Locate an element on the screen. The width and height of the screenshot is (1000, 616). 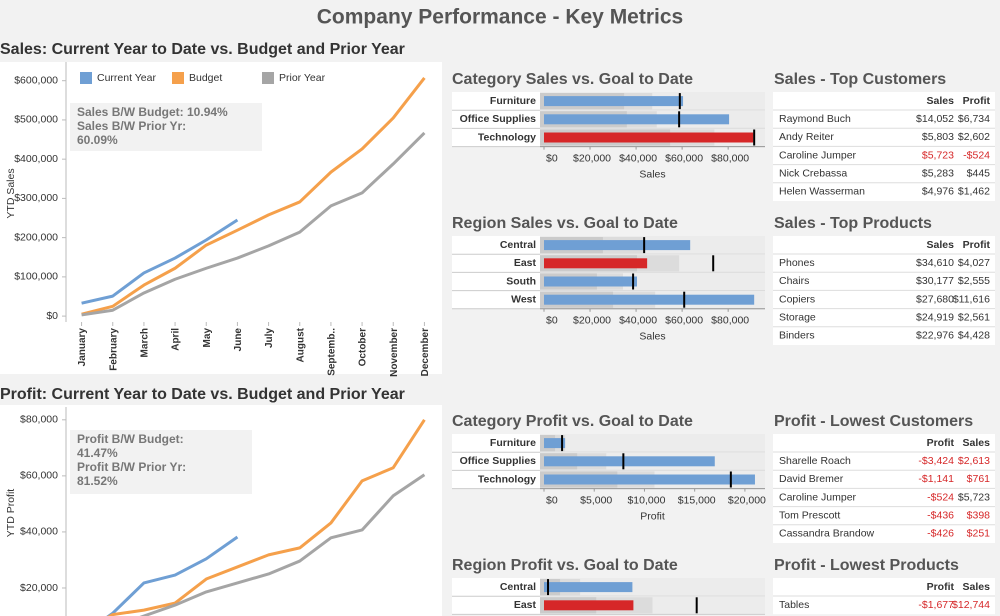
table-cell: $398 is located at coordinates (979, 515).